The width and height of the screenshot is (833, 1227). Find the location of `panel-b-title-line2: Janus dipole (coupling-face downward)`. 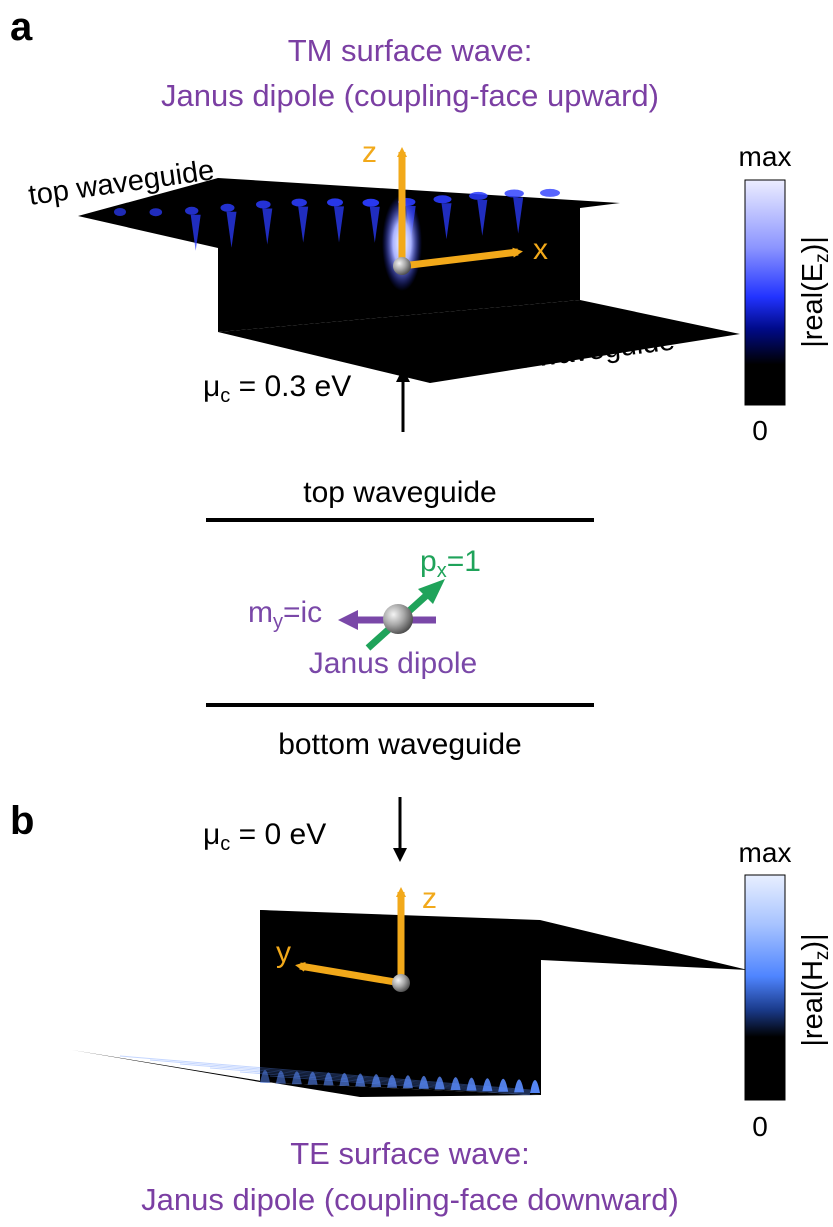

panel-b-title-line2: Janus dipole (coupling-face downward) is located at coordinates (410, 1199).